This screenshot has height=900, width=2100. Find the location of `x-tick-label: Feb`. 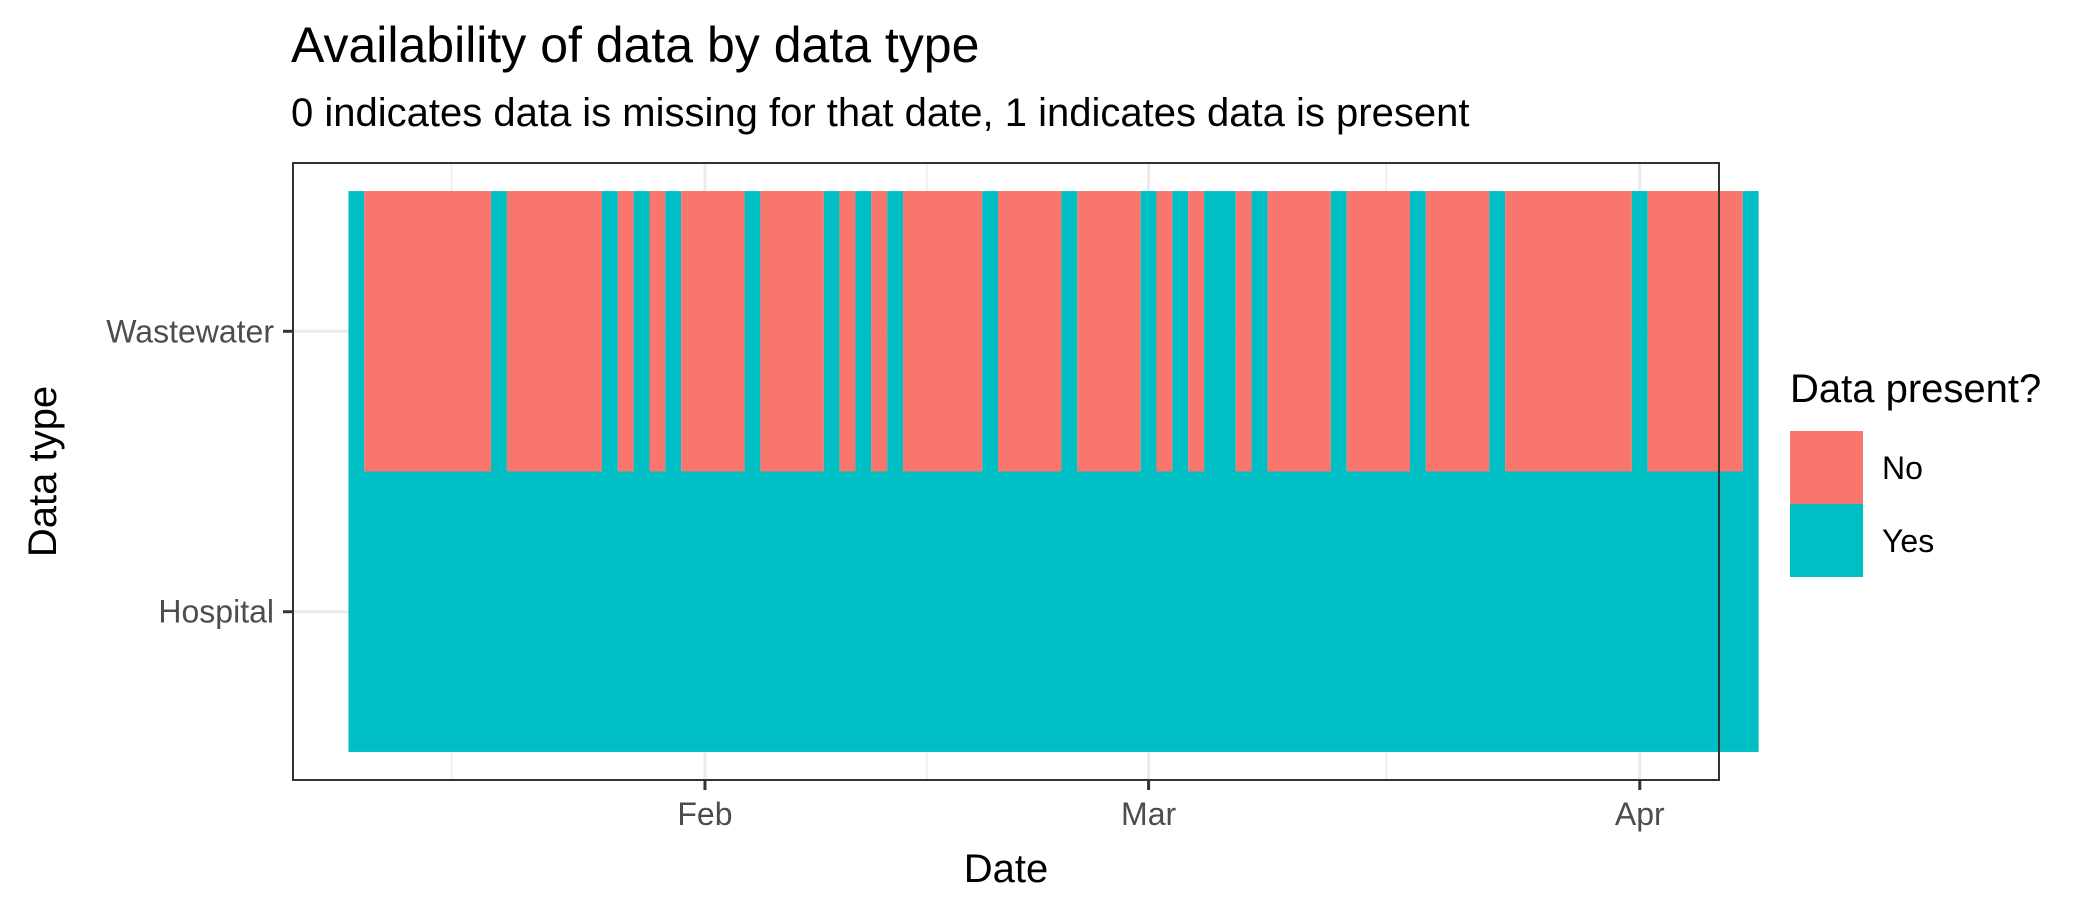

x-tick-label: Feb is located at coordinates (704, 814).